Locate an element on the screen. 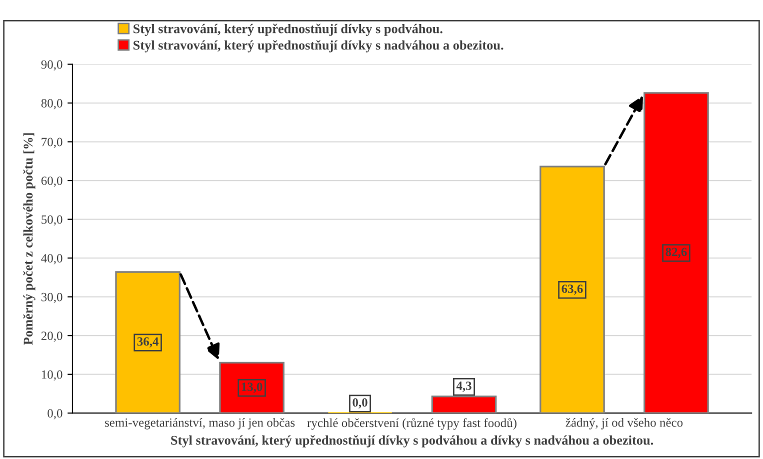 This screenshot has height=459, width=763. data-label: 36,4 is located at coordinates (148, 342).